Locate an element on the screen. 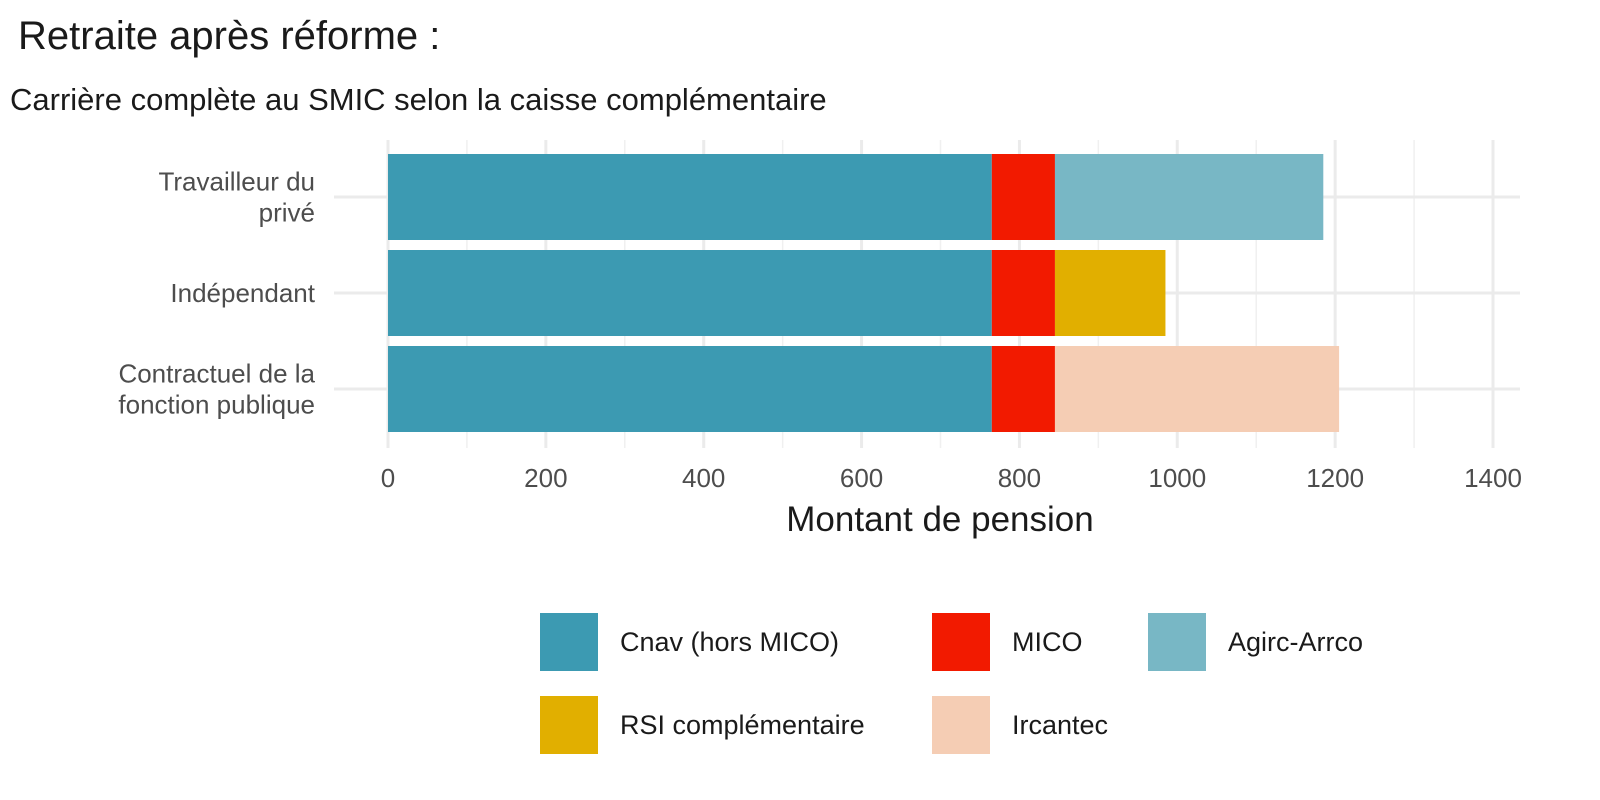 This screenshot has height=800, width=1600. legend-key-rsi is located at coordinates (569, 725).